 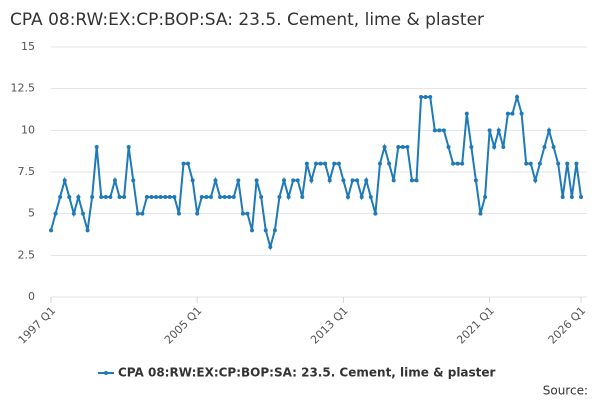 What do you see at coordinates (329, 325) in the screenshot?
I see `x-tick-label: 2013 Q1` at bounding box center [329, 325].